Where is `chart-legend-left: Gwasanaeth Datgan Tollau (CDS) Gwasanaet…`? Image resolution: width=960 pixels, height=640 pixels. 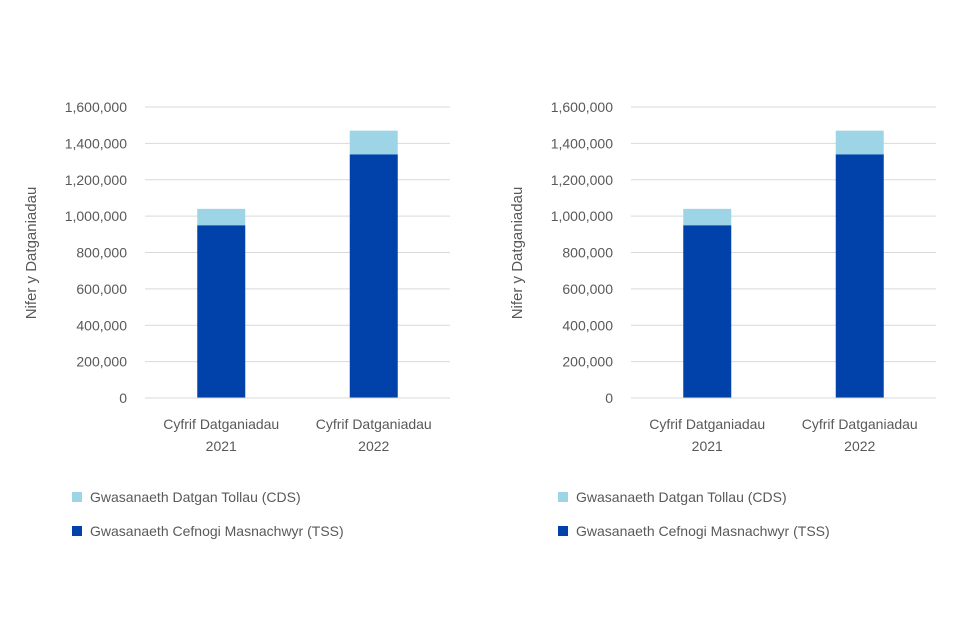 chart-legend-left: Gwasanaeth Datgan Tollau (CDS) Gwasanaet… is located at coordinates (208, 514).